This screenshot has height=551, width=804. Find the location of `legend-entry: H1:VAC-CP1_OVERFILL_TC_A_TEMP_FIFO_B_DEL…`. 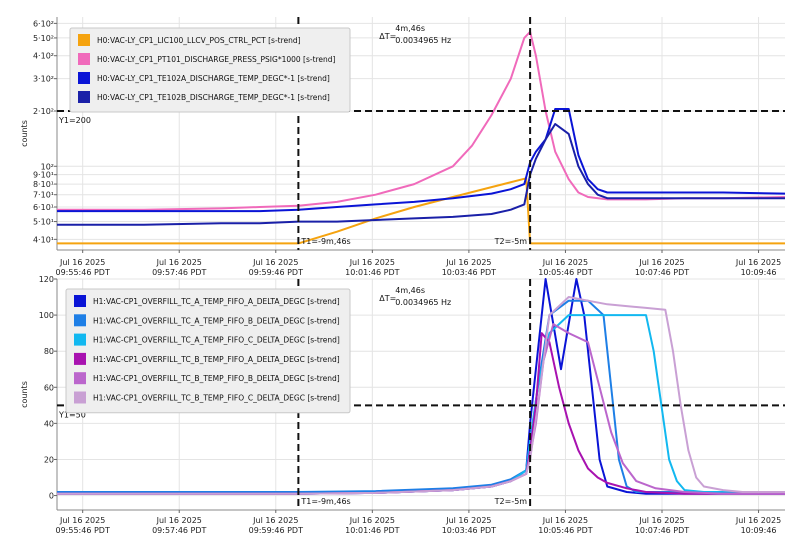

legend-entry: H1:VAC-CP1_OVERFILL_TC_A_TEMP_FIFO_B_DEL… is located at coordinates (216, 320).